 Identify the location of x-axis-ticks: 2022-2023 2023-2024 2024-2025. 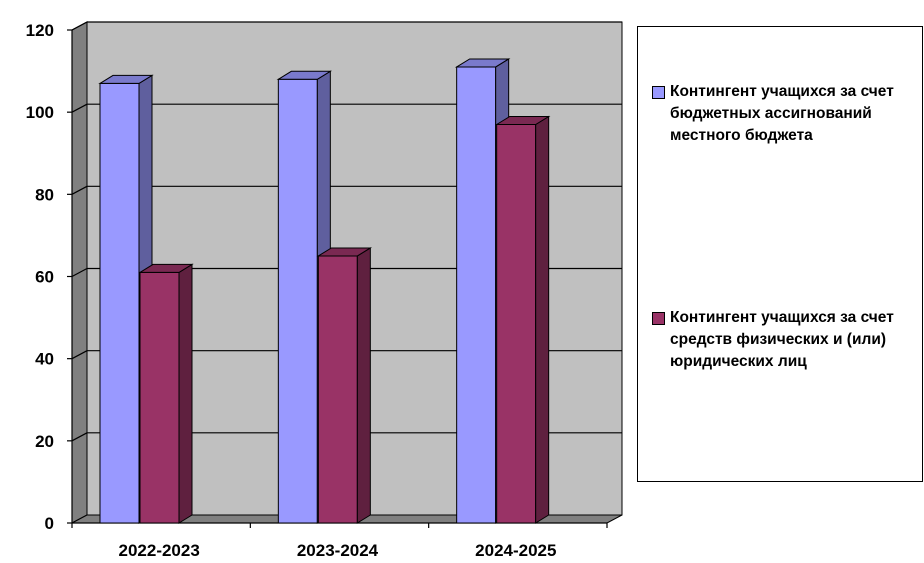
(339, 541).